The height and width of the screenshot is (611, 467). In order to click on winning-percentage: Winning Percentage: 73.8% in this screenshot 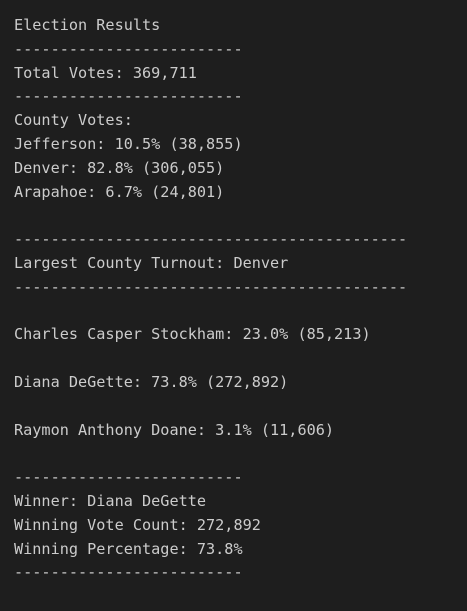, I will do `click(128, 548)`.